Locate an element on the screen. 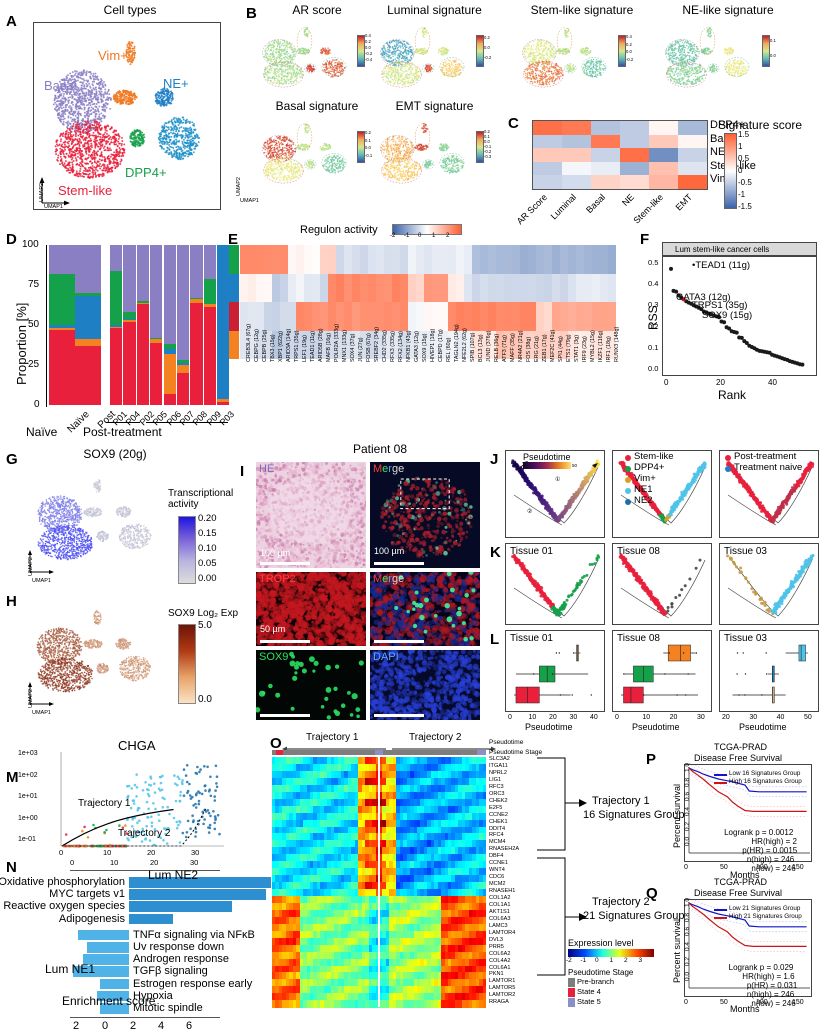 This screenshot has height=1032, width=825. panel-e-gene-label: CEBPD (17g) is located at coordinates (441, 345).